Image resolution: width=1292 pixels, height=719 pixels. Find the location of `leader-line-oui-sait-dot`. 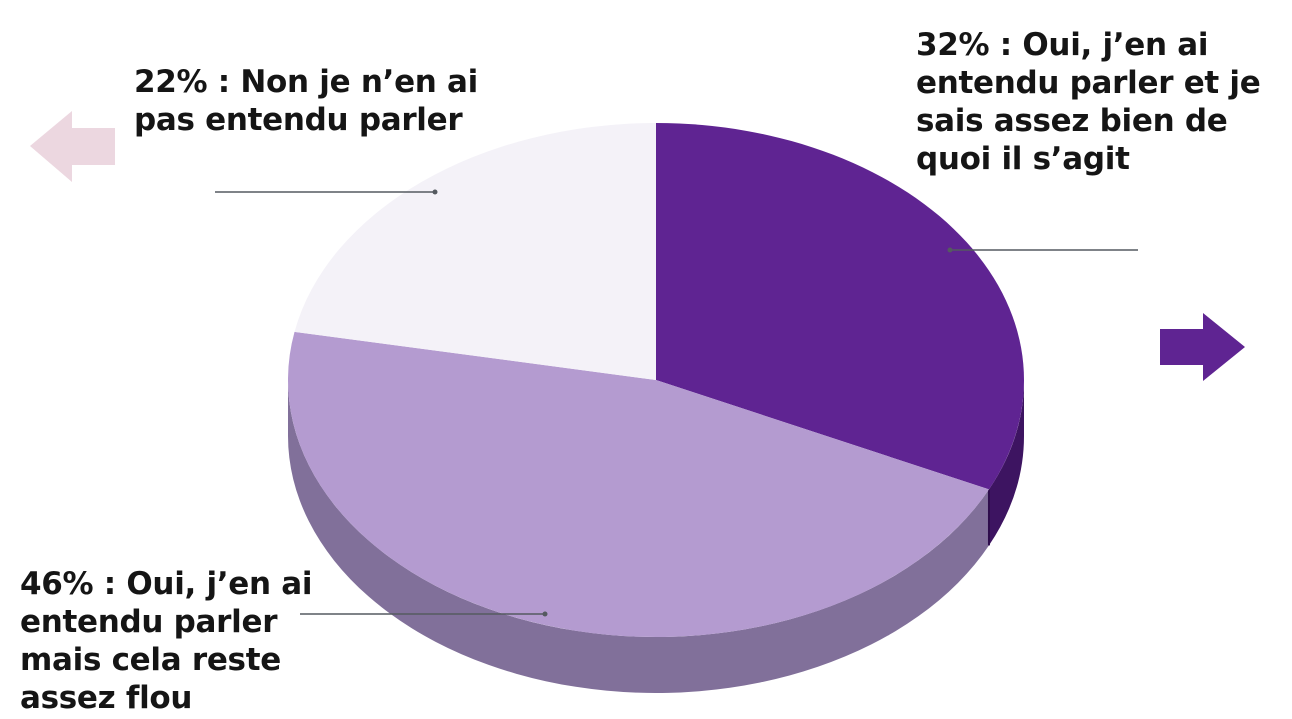

leader-line-oui-sait-dot is located at coordinates (950, 250).